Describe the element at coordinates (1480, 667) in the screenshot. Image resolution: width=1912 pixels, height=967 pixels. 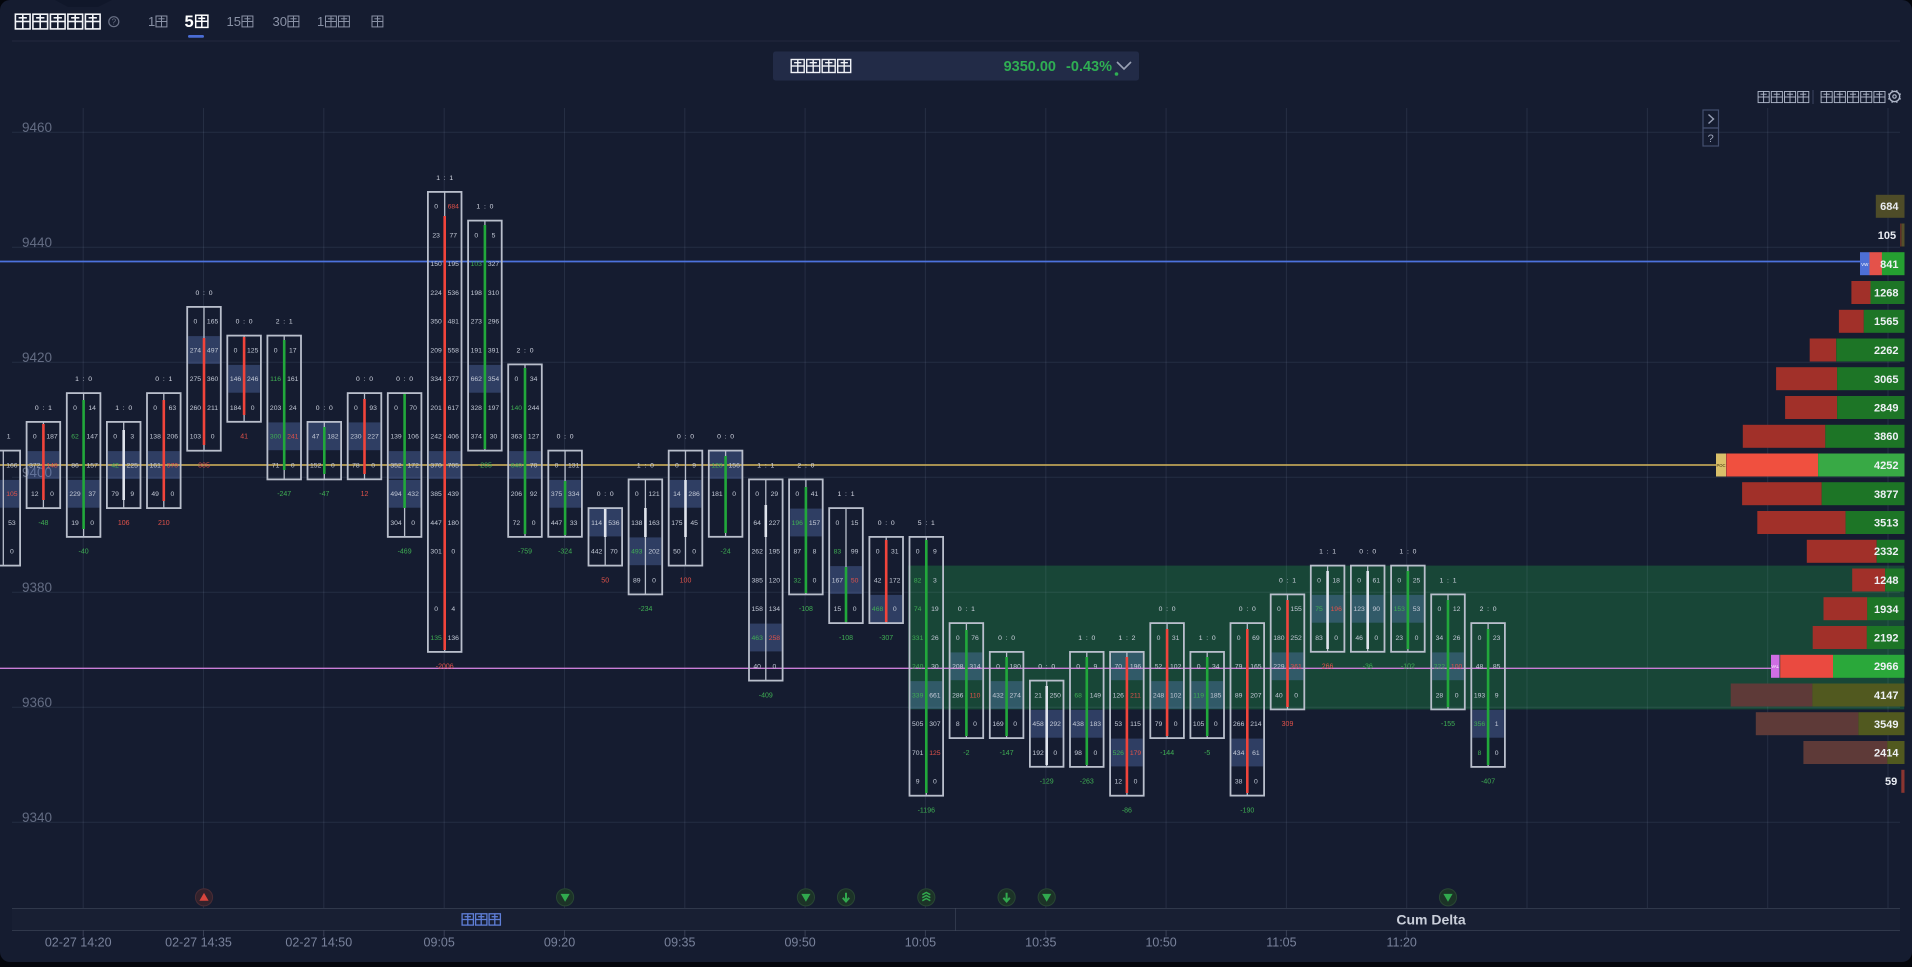
I see `svg-text: 48` at that location.